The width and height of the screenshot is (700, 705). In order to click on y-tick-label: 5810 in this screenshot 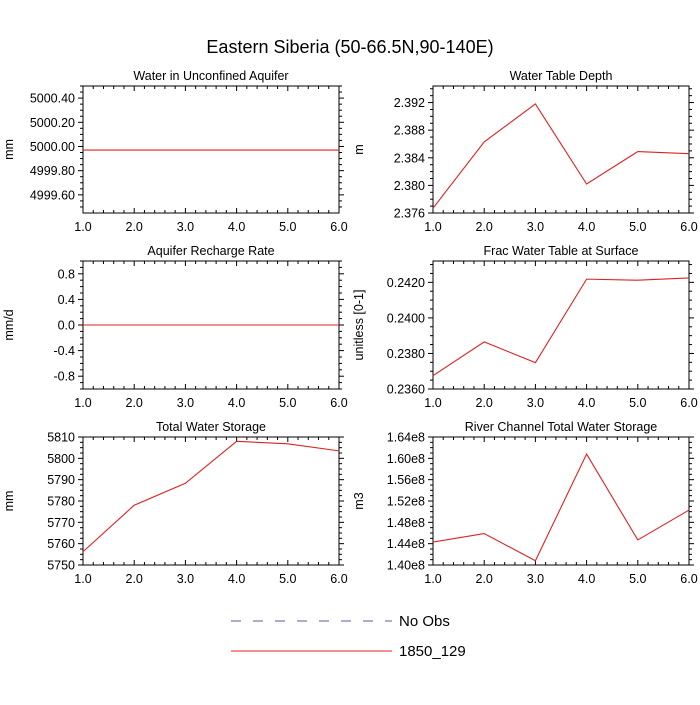, I will do `click(61, 438)`.